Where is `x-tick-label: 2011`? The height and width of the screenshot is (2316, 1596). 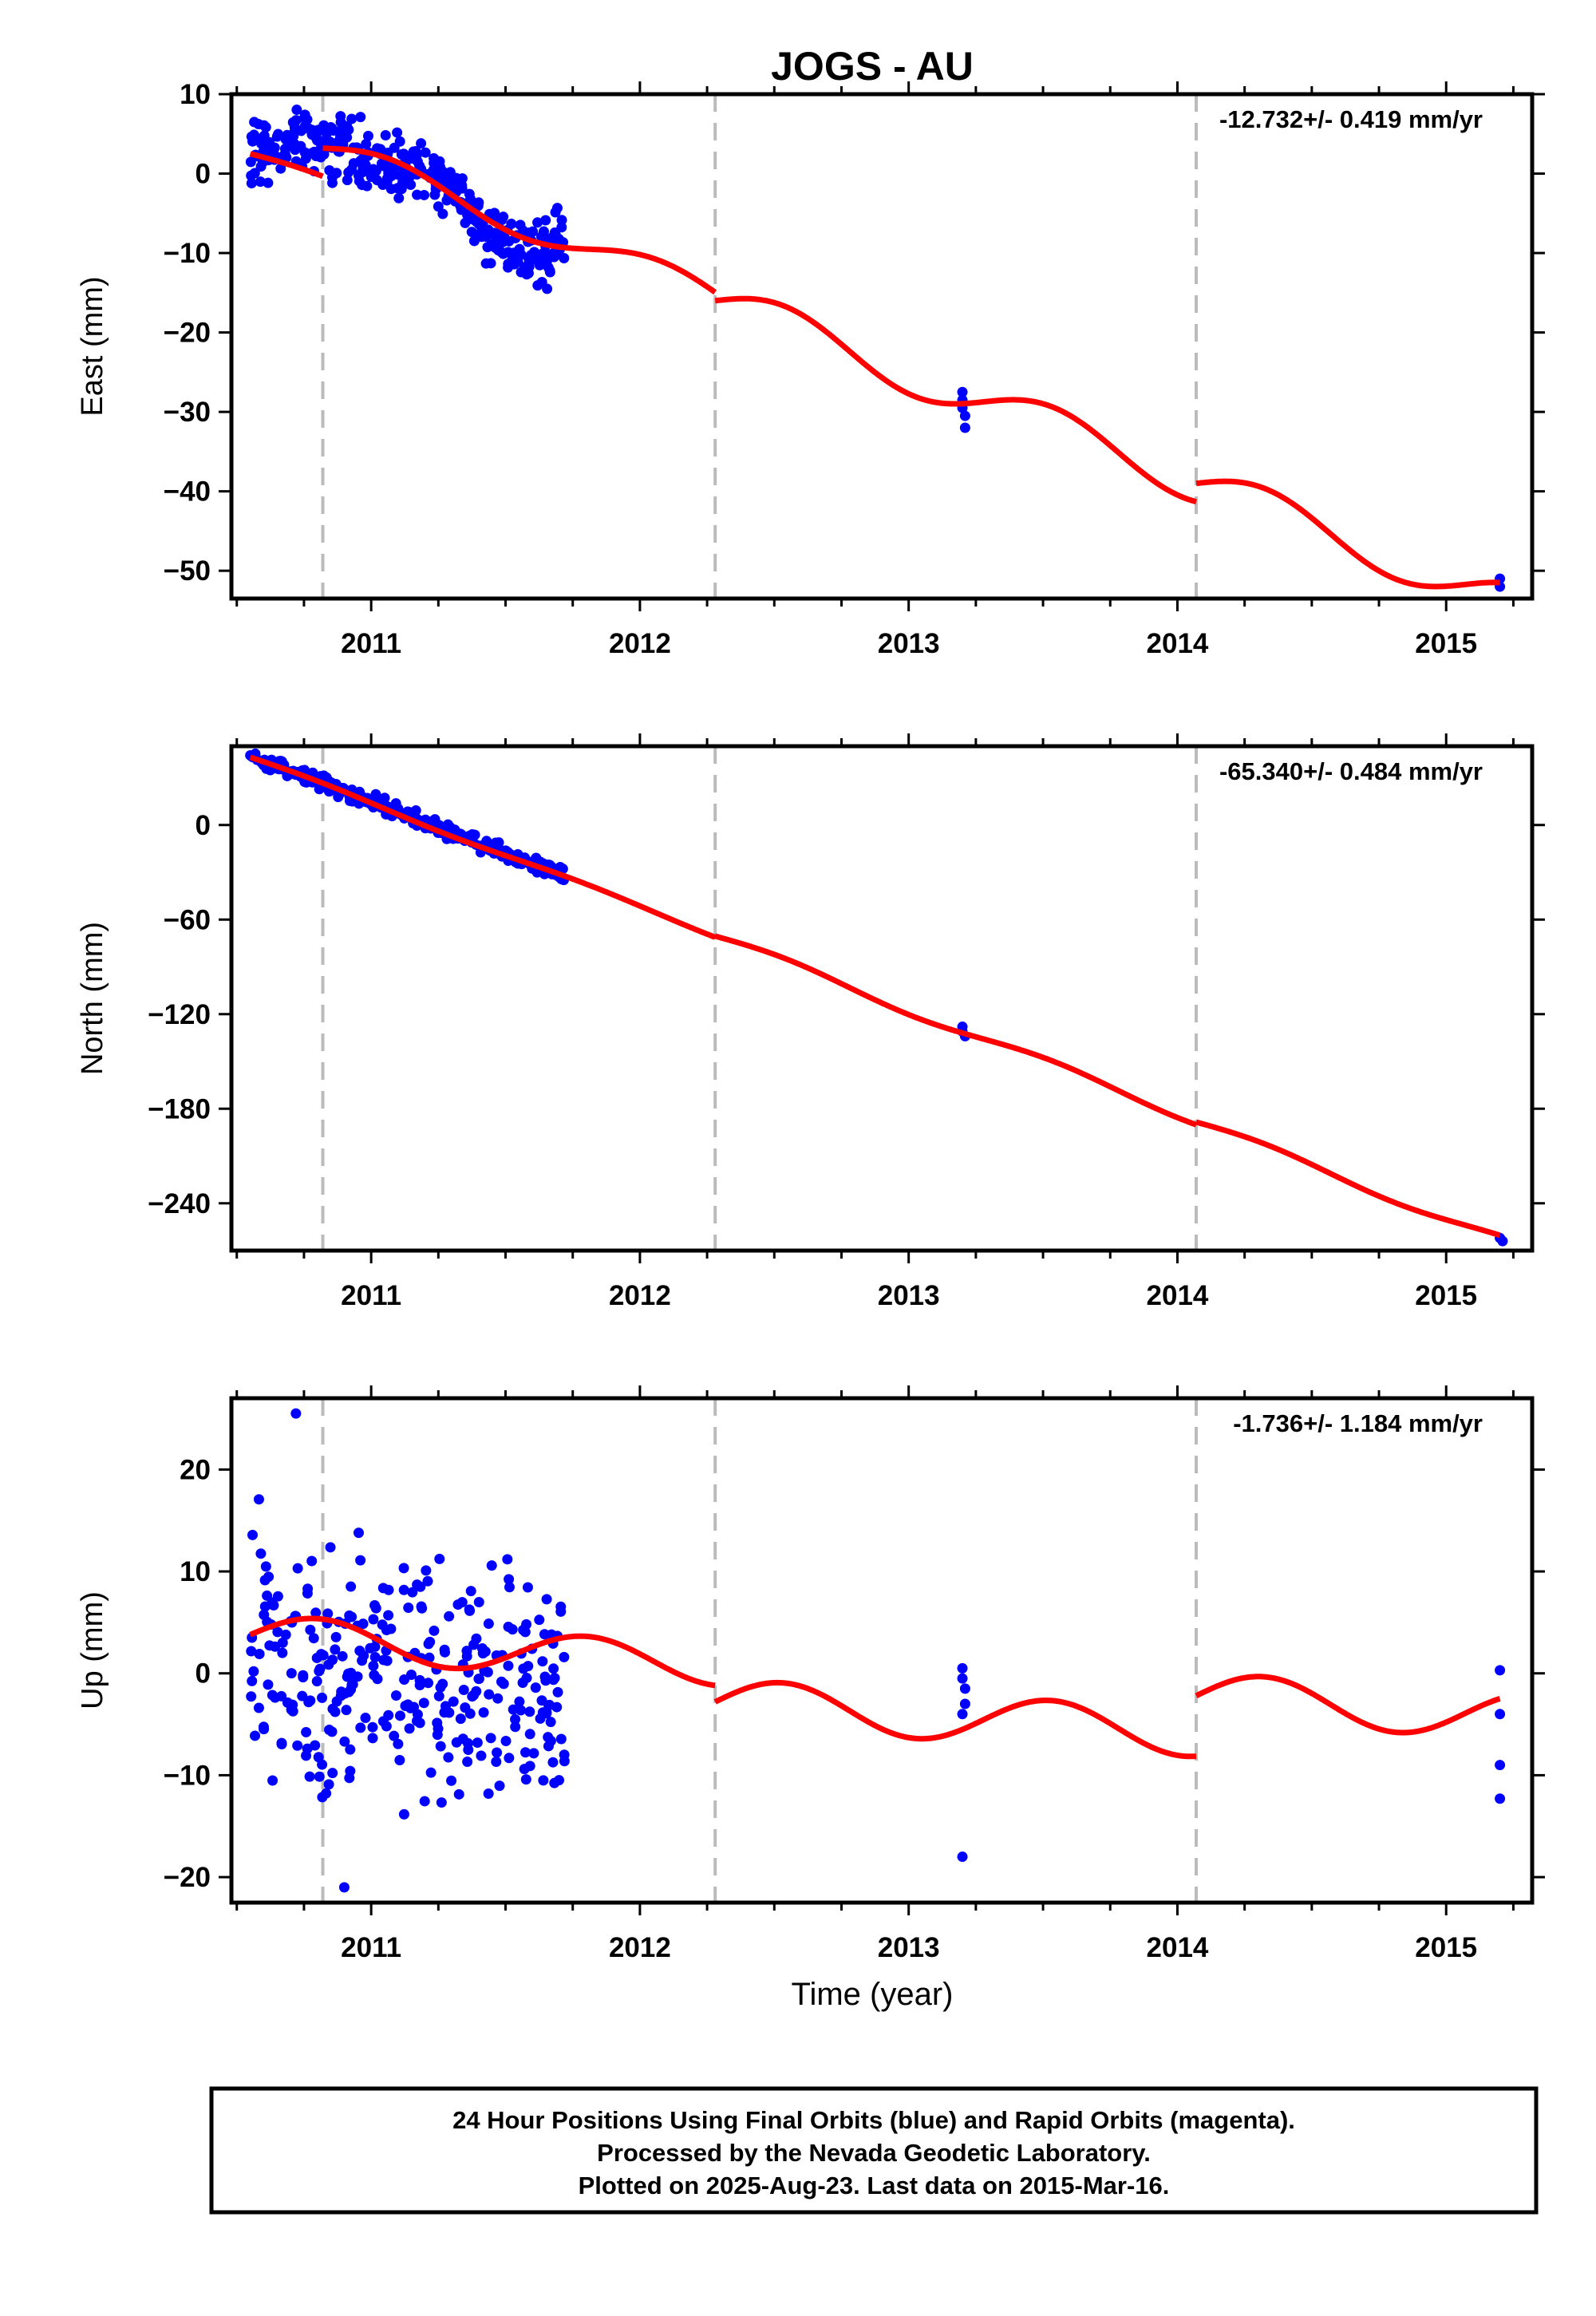 x-tick-label: 2011 is located at coordinates (371, 1295).